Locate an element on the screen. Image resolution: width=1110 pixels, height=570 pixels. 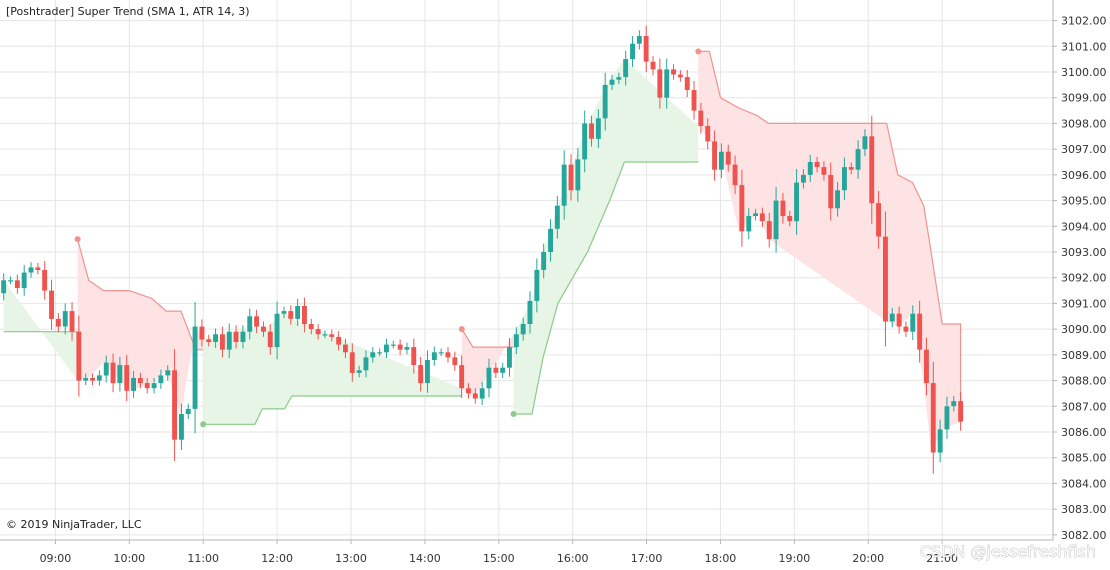
x-tick-label: 16:00 is located at coordinates (573, 558).